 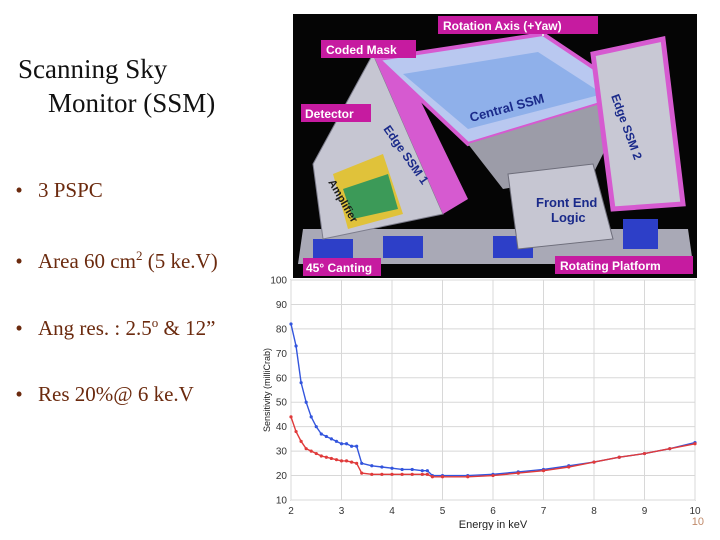 What do you see at coordinates (95, 328) in the screenshot?
I see `bullet-text: Ang res. : 2.5` at bounding box center [95, 328].